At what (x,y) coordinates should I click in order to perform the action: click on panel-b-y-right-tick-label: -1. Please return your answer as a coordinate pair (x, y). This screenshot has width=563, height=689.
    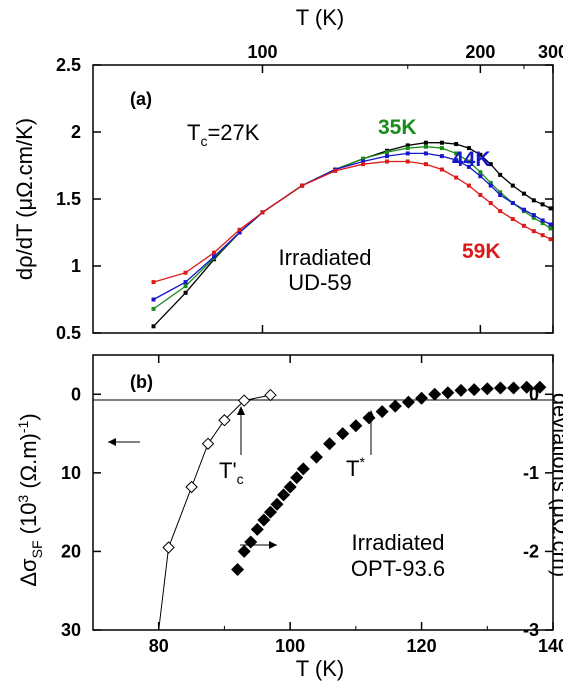
    Looking at the image, I should click on (531, 473).